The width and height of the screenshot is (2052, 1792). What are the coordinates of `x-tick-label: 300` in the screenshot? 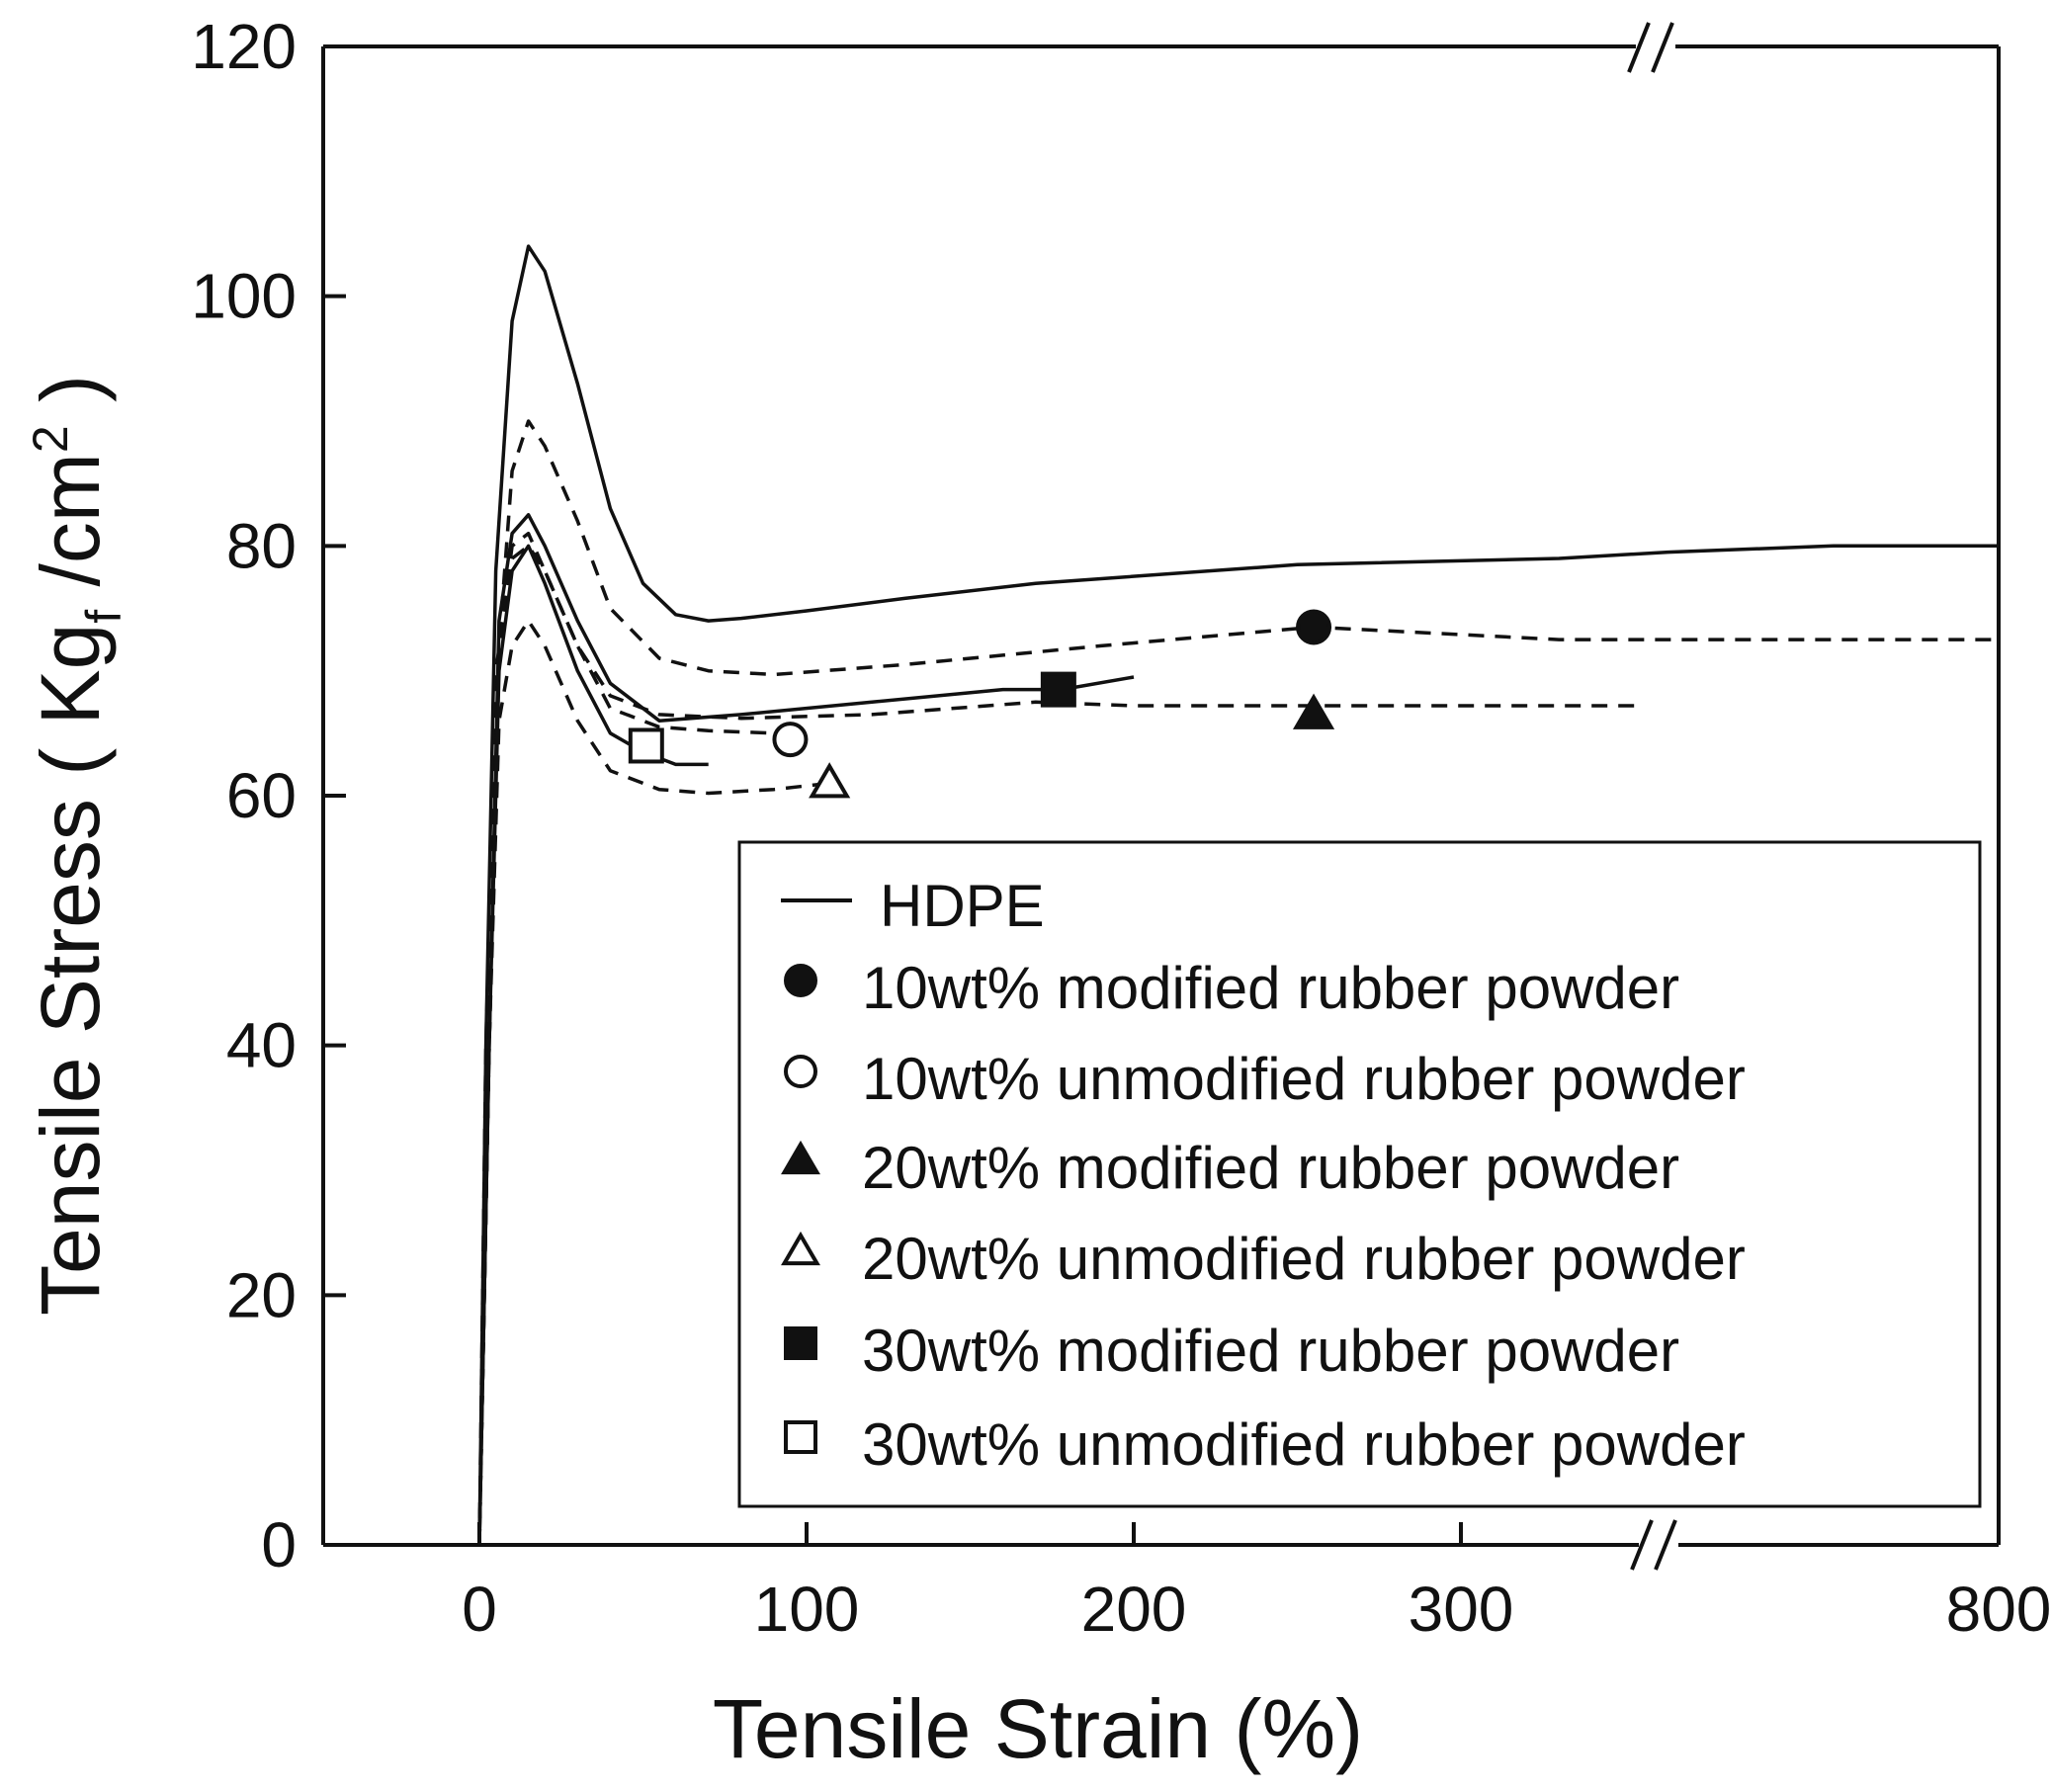 It's located at (1462, 1609).